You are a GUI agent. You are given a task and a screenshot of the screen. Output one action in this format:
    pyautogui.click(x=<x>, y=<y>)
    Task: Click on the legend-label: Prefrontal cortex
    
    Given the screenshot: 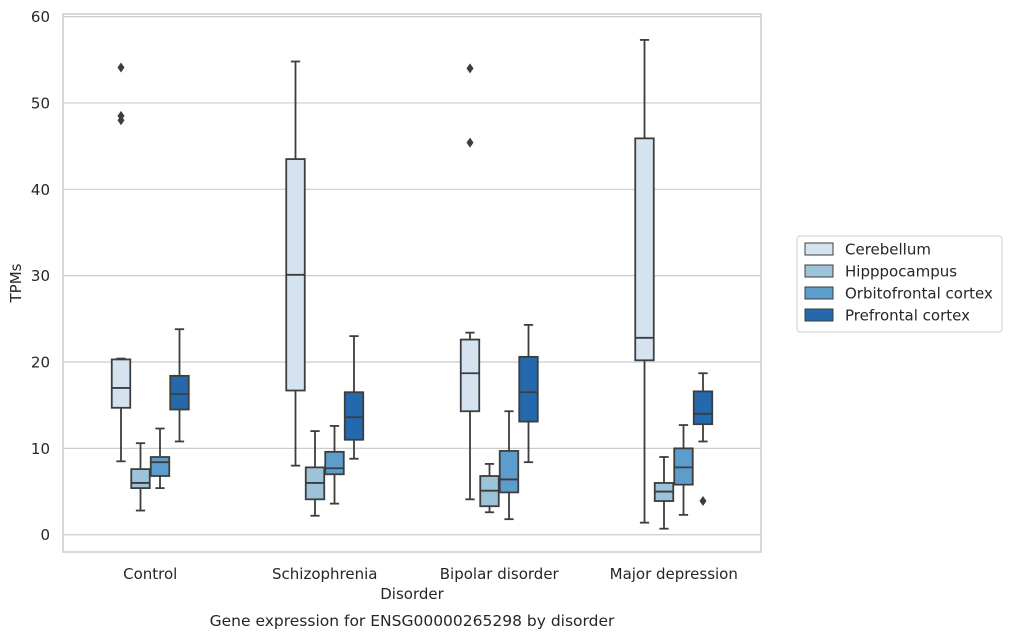 What is the action you would take?
    pyautogui.click(x=907, y=316)
    